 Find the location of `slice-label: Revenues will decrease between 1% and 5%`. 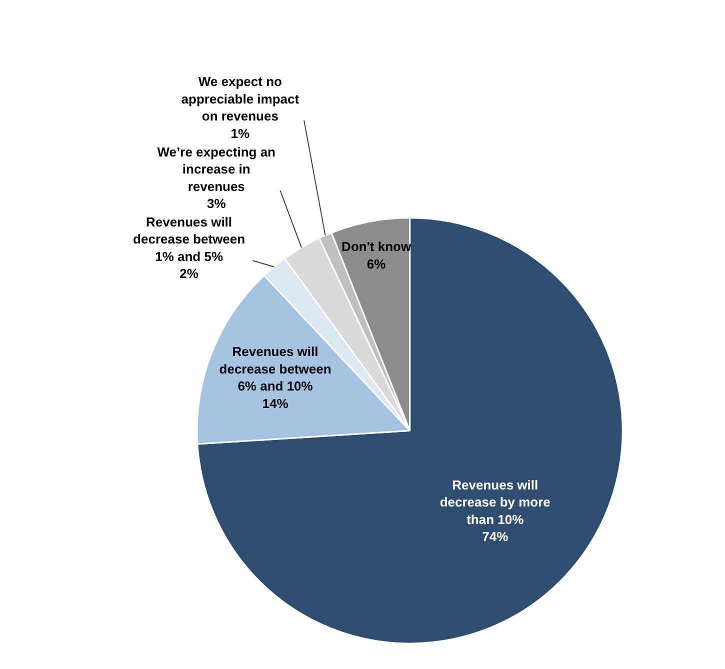

slice-label: Revenues will decrease between 1% and 5% is located at coordinates (189, 239).